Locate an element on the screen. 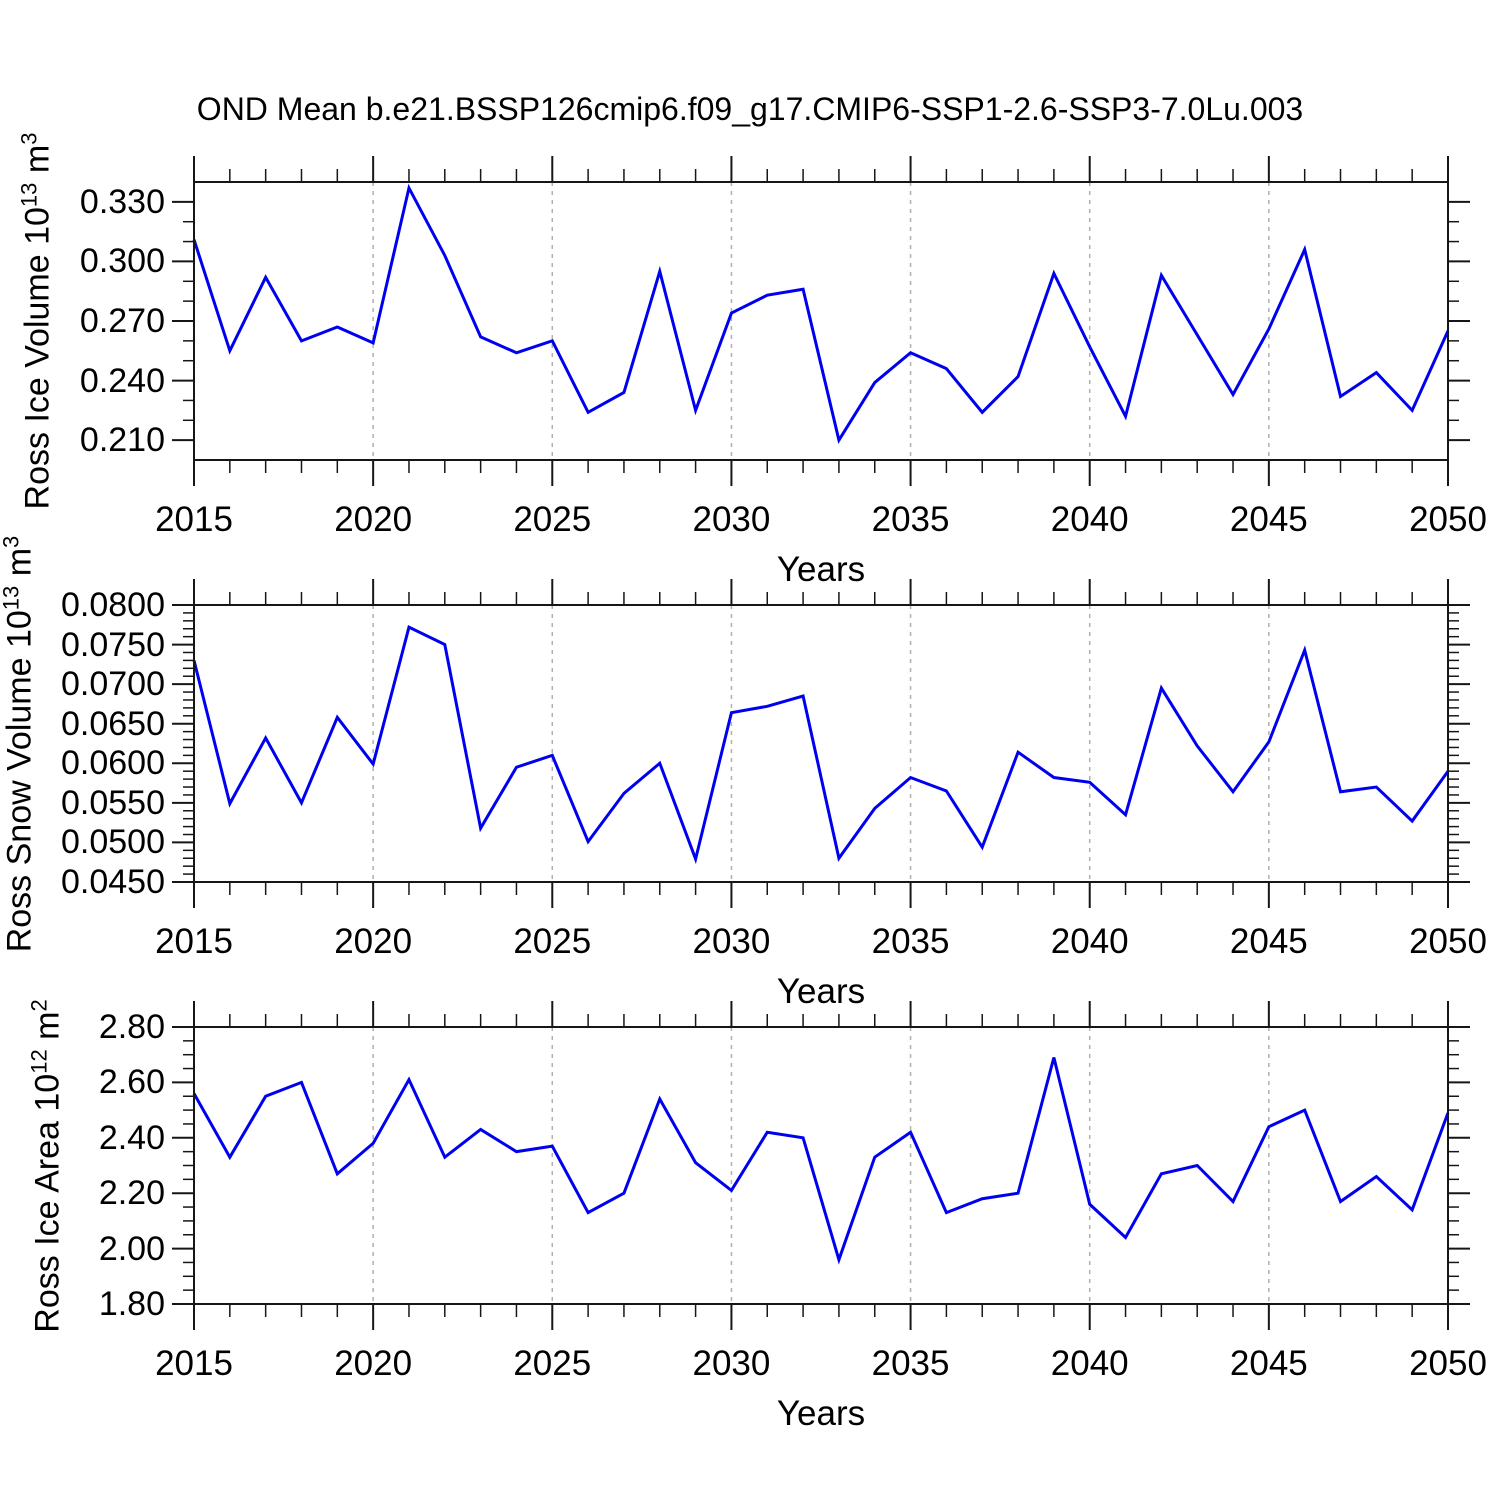 The image size is (1500, 1500). y-tick-label: 1.80 is located at coordinates (131, 1304).